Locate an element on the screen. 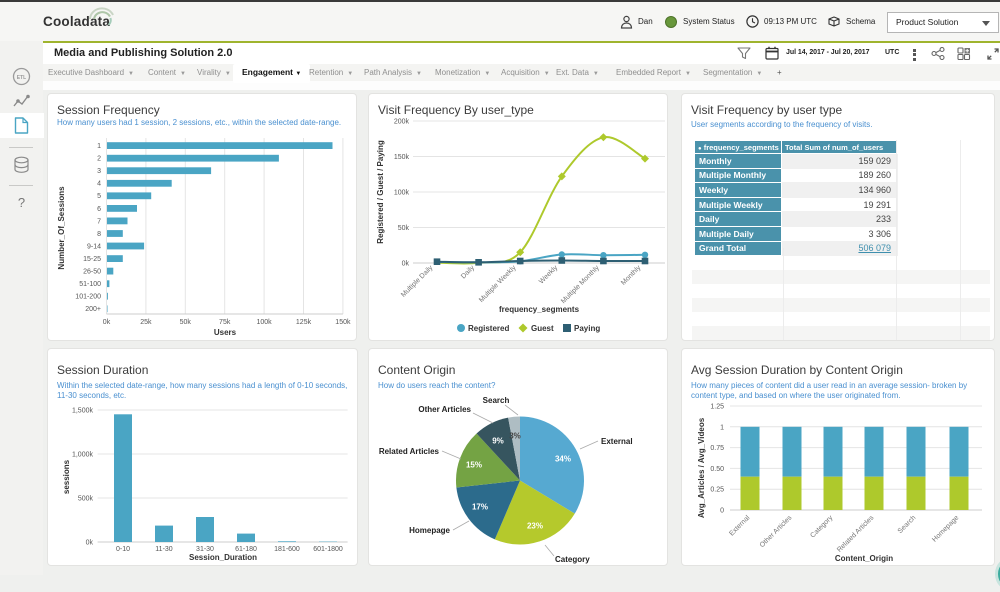 This screenshot has height=592, width=1000. svg-text: Registered / Guest / Paying is located at coordinates (380, 192).